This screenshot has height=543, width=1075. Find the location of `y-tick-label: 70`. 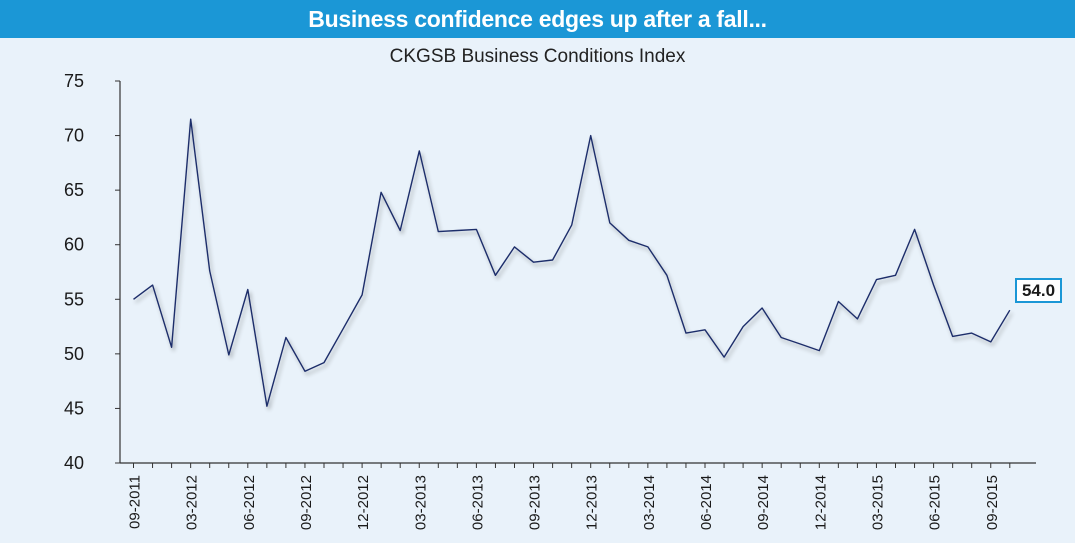

y-tick-label: 70 is located at coordinates (74, 136).